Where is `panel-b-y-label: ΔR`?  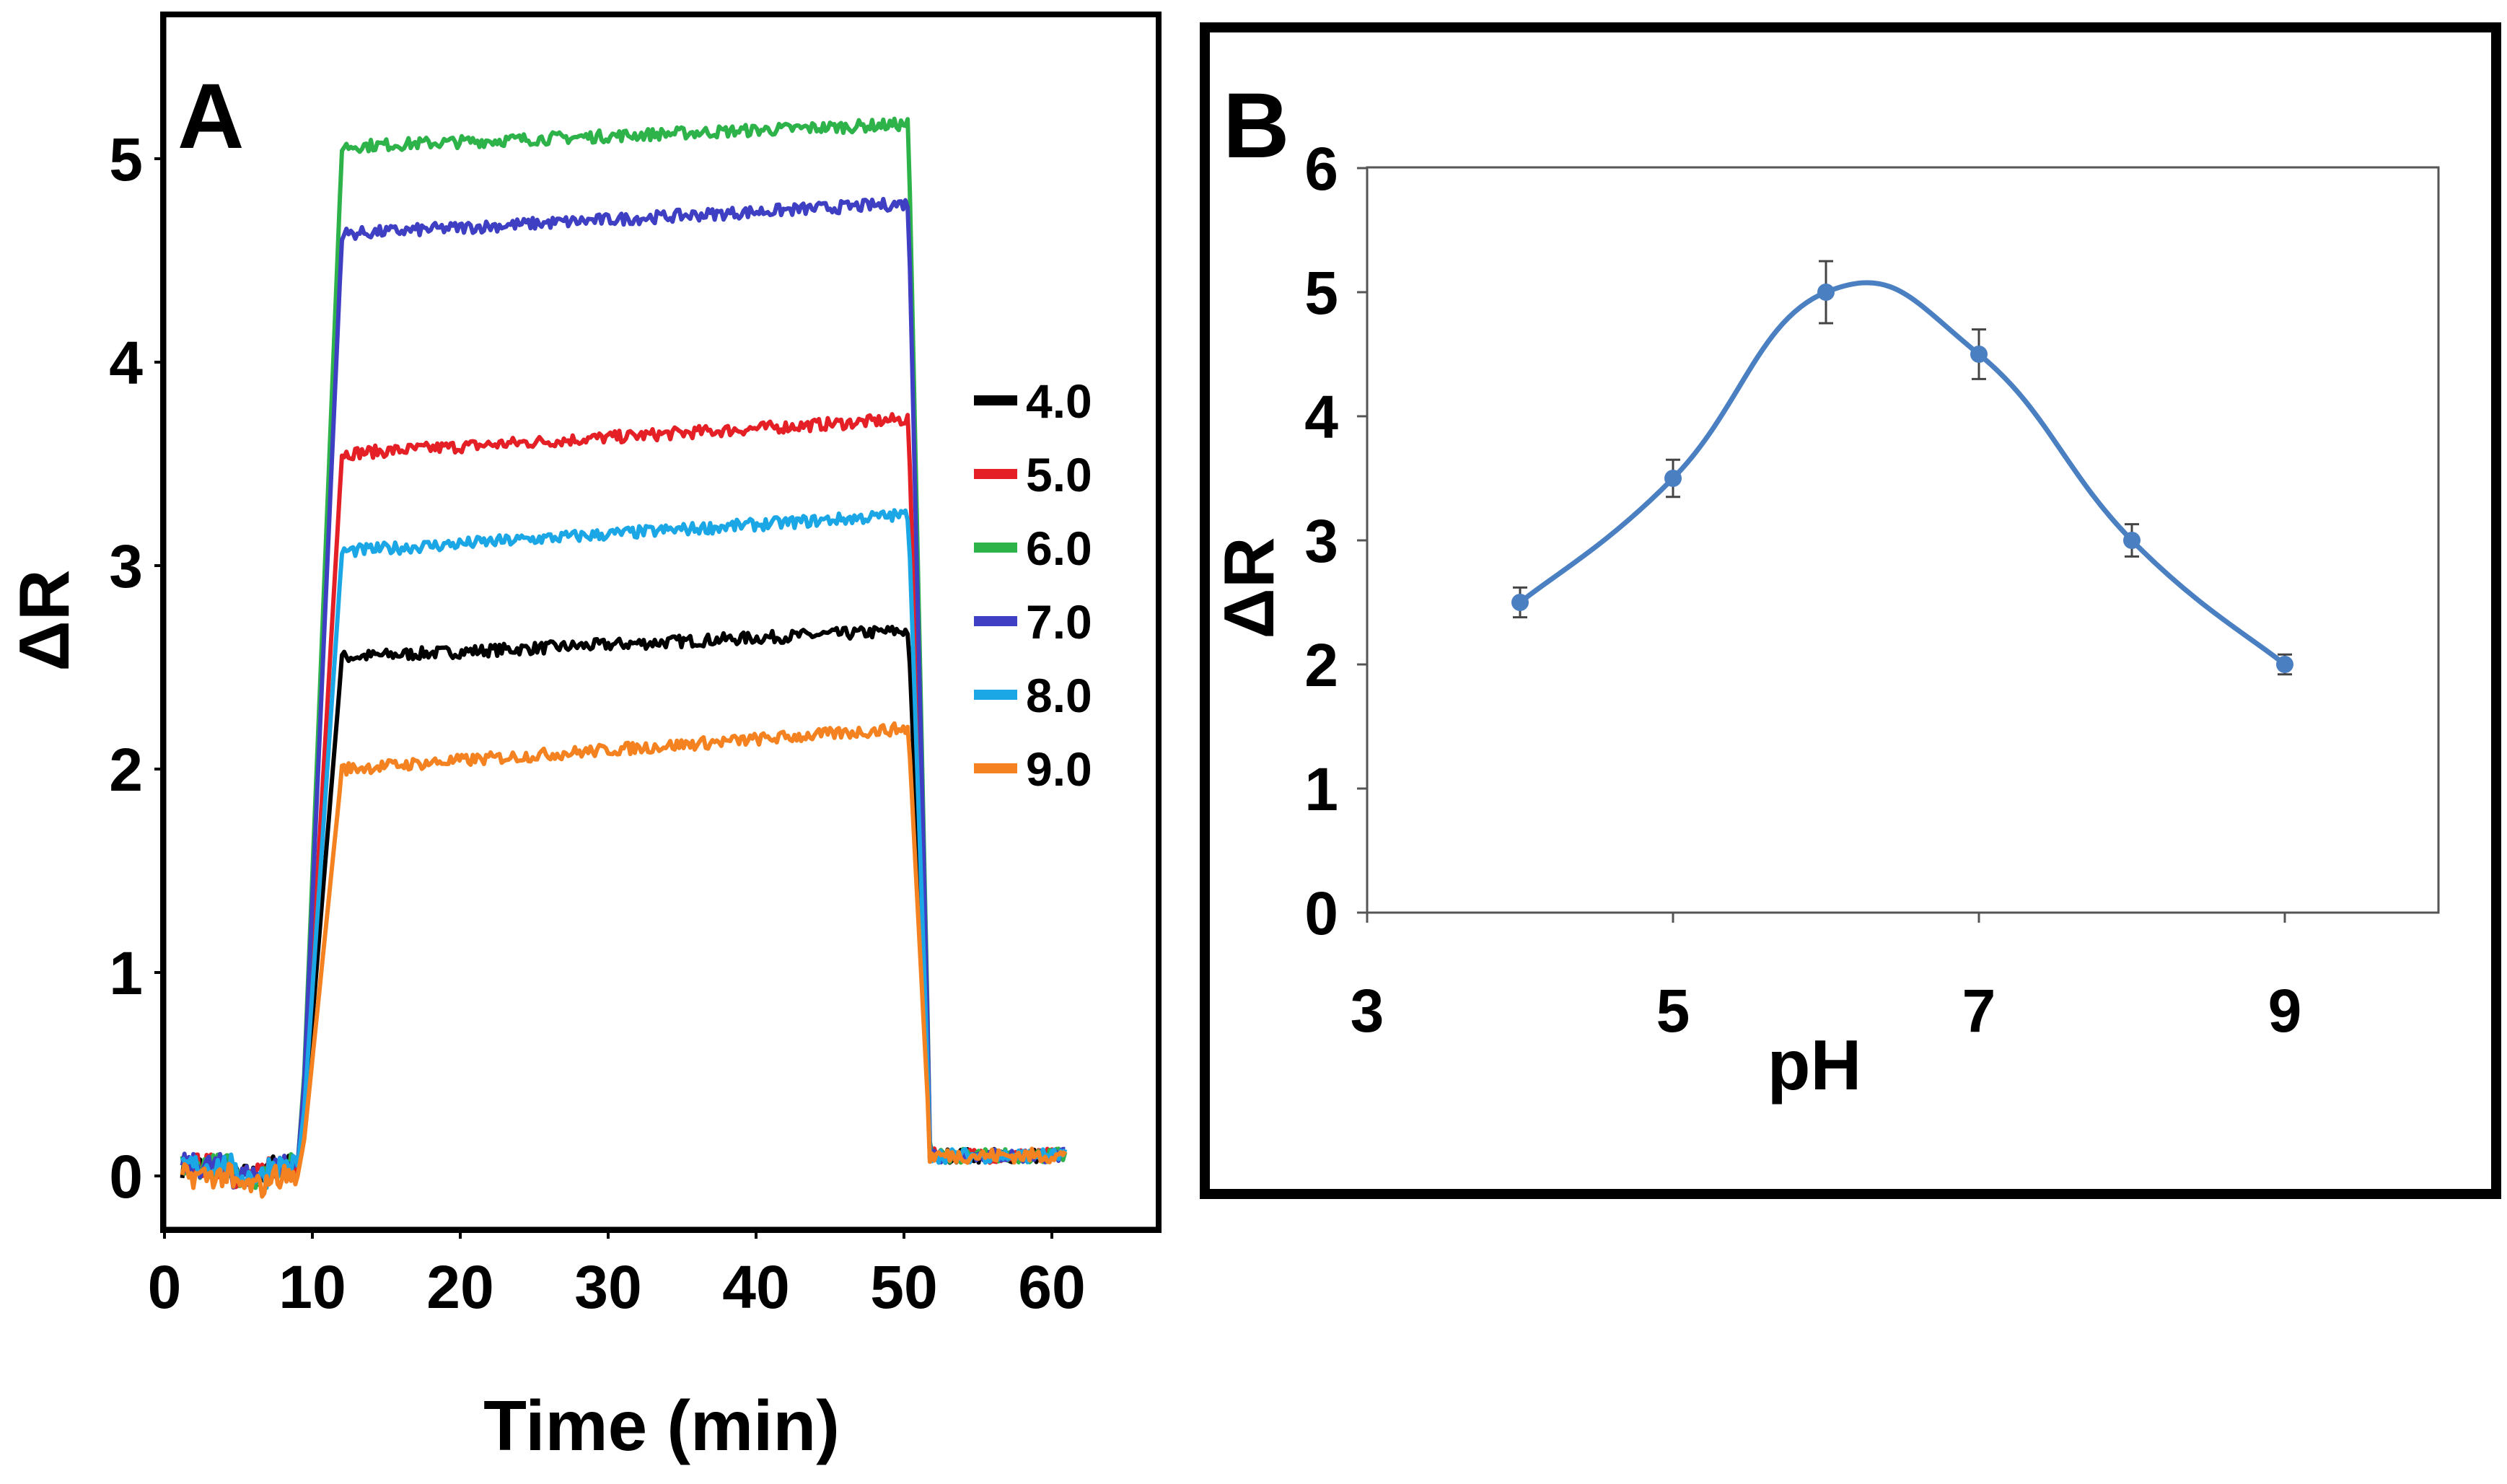 panel-b-y-label: ΔR is located at coordinates (1248, 587).